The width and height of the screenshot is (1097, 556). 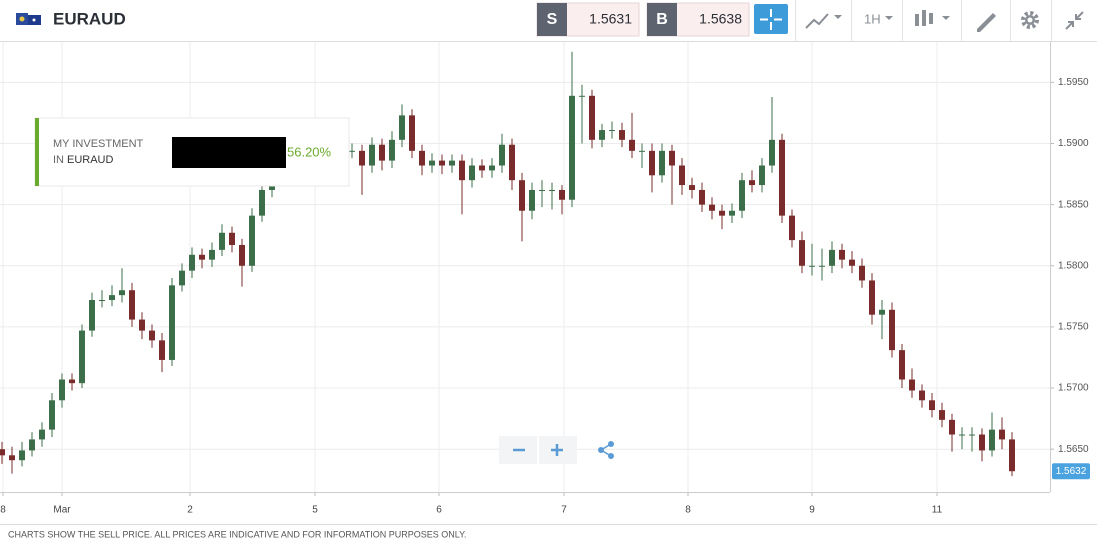 I want to click on panel-accent, so click(x=37, y=152).